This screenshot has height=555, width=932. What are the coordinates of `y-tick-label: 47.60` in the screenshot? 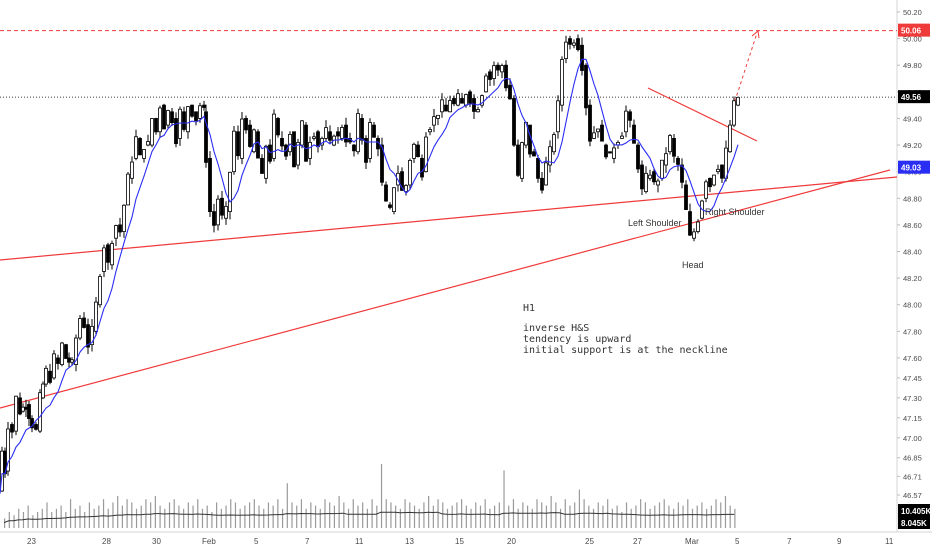 It's located at (912, 358).